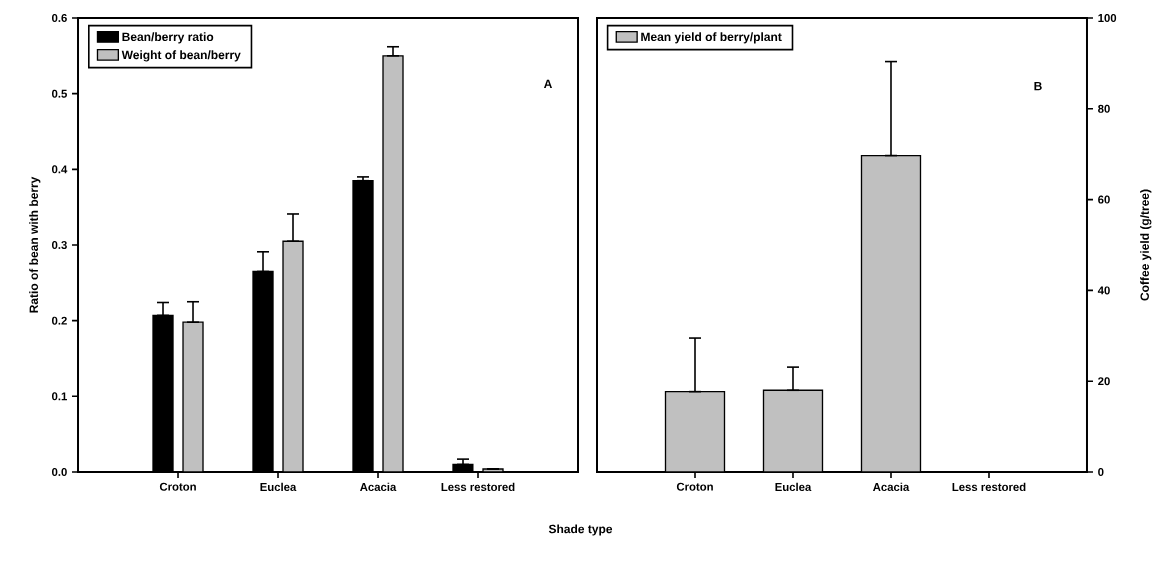 This screenshot has width=1158, height=568. Describe the element at coordinates (1104, 199) in the screenshot. I see `y-tick-label: 60` at that location.